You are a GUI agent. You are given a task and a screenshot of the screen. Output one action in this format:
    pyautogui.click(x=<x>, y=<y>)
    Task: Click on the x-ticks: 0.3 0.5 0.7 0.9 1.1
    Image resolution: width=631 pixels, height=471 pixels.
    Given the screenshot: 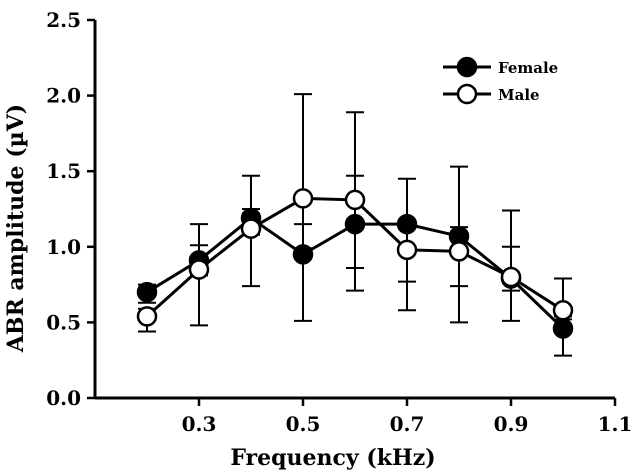 What is the action you would take?
    pyautogui.click(x=406, y=417)
    